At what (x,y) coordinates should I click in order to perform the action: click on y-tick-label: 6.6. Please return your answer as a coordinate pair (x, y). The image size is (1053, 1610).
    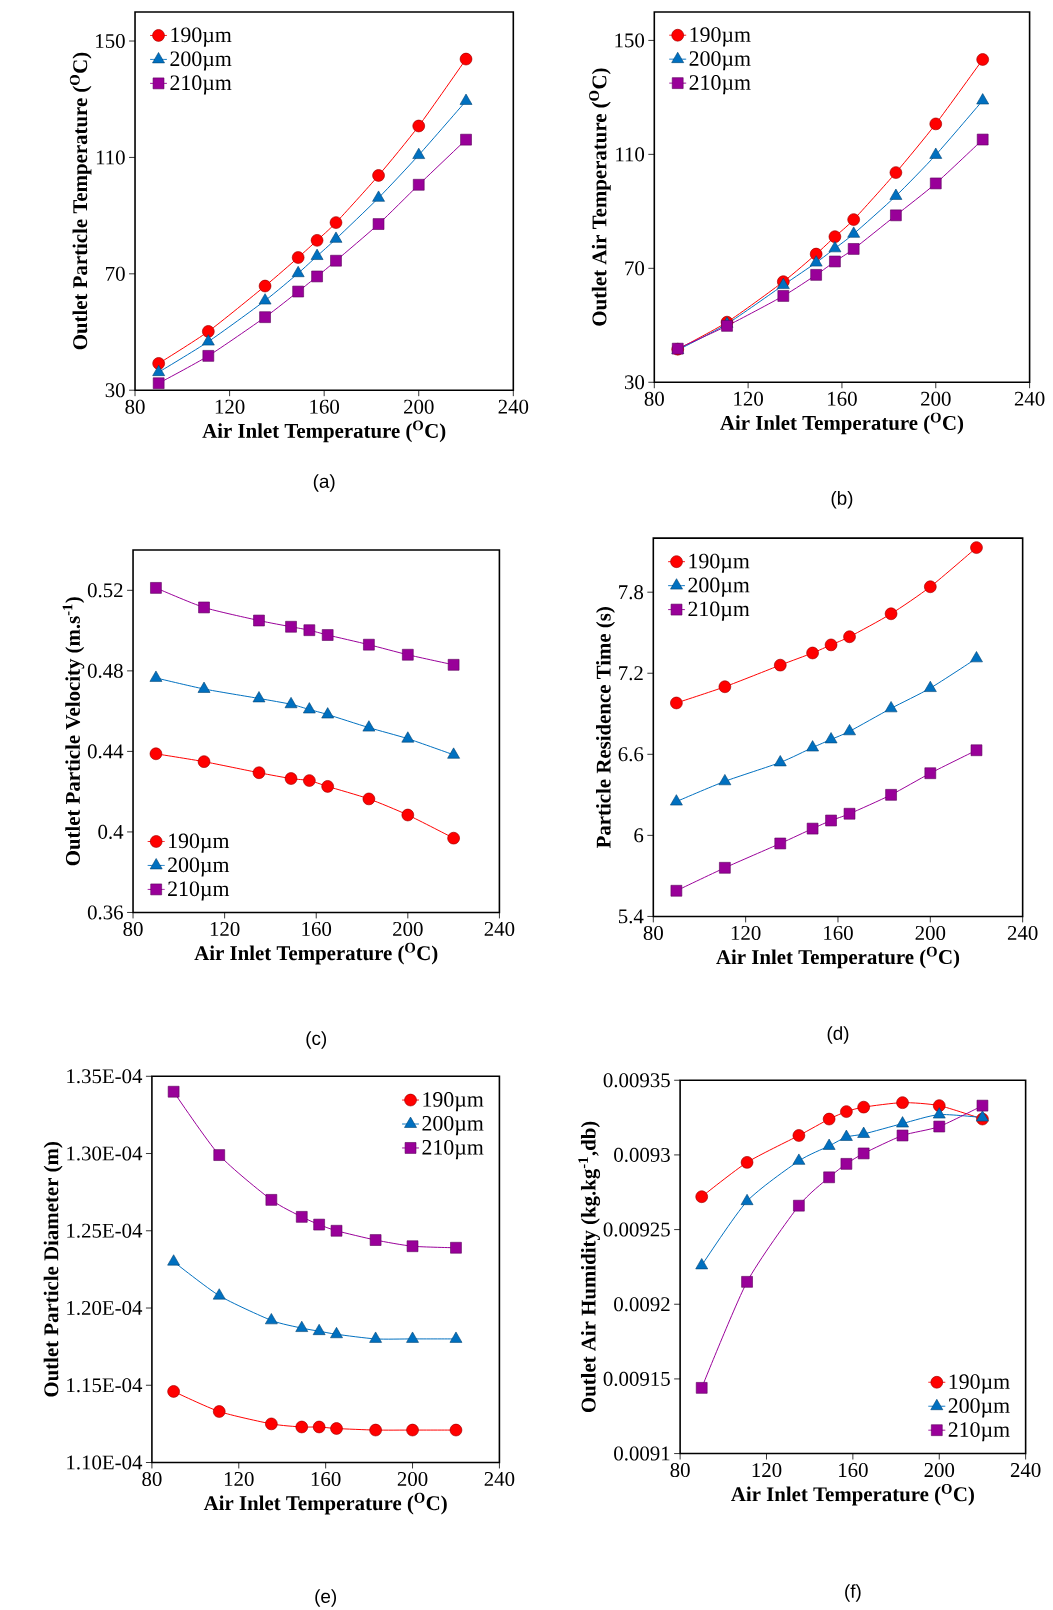
    Looking at the image, I should click on (631, 754).